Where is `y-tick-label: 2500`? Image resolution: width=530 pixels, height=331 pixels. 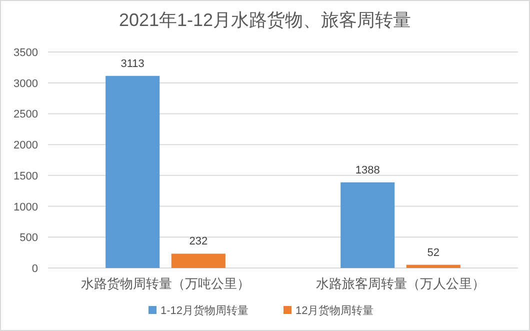 y-tick-label: 2500 is located at coordinates (26, 114).